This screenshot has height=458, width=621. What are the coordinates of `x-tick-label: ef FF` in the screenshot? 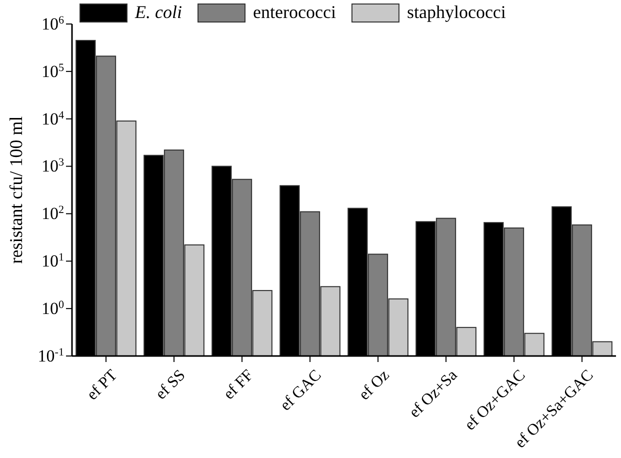 It's located at (238, 384).